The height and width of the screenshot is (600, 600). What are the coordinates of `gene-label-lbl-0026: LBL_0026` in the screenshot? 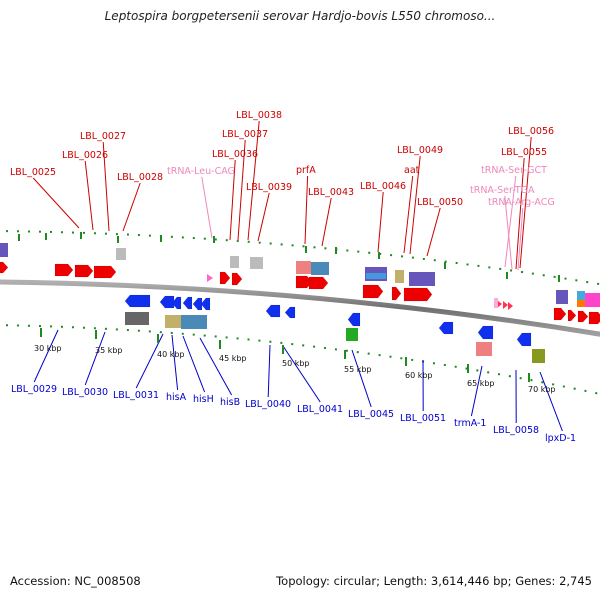 It's located at (85, 155).